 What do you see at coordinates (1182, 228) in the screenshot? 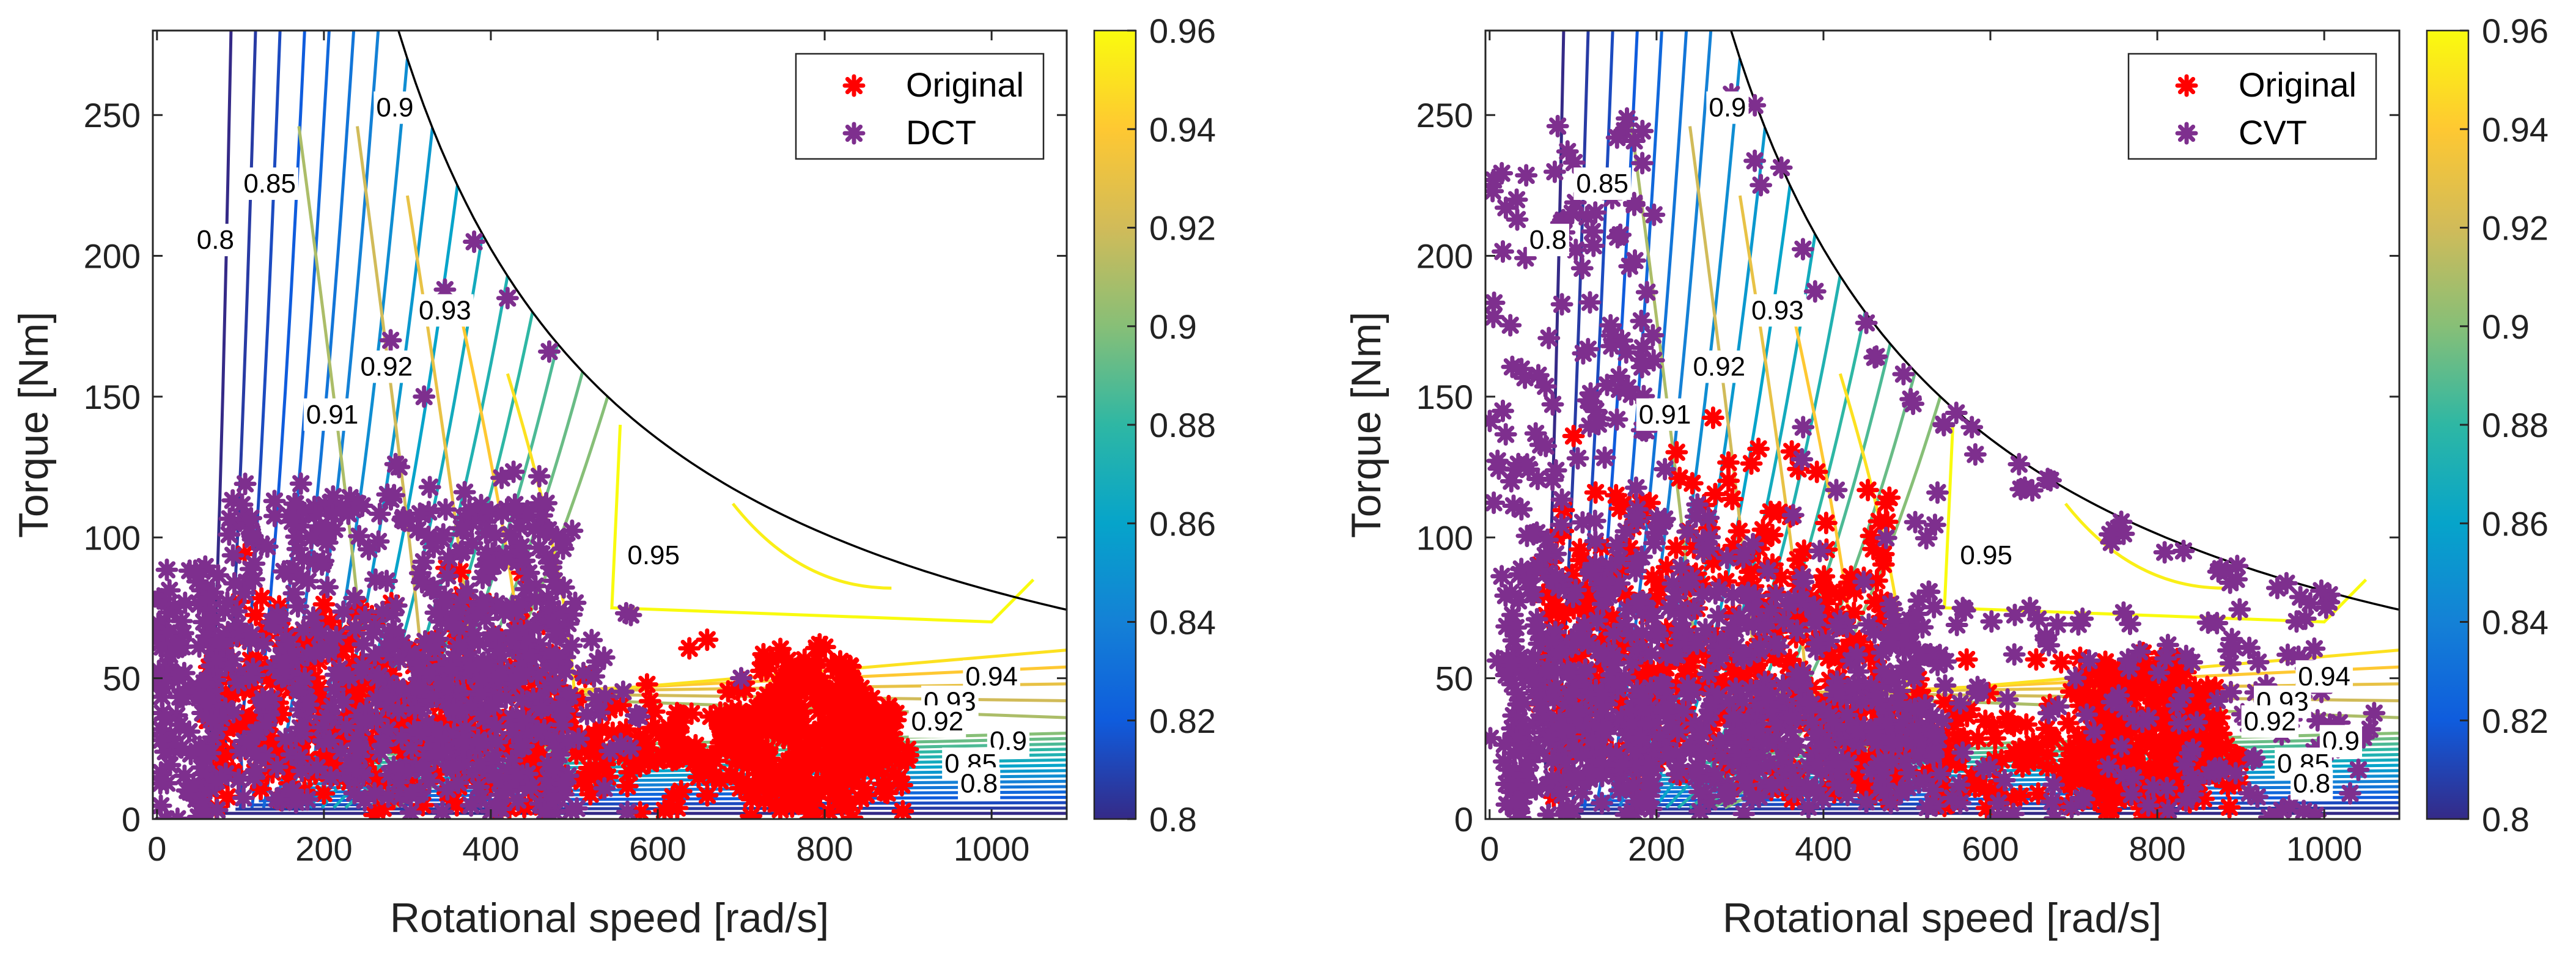
I see `colorbar-tick-label: 0.92` at bounding box center [1182, 228].